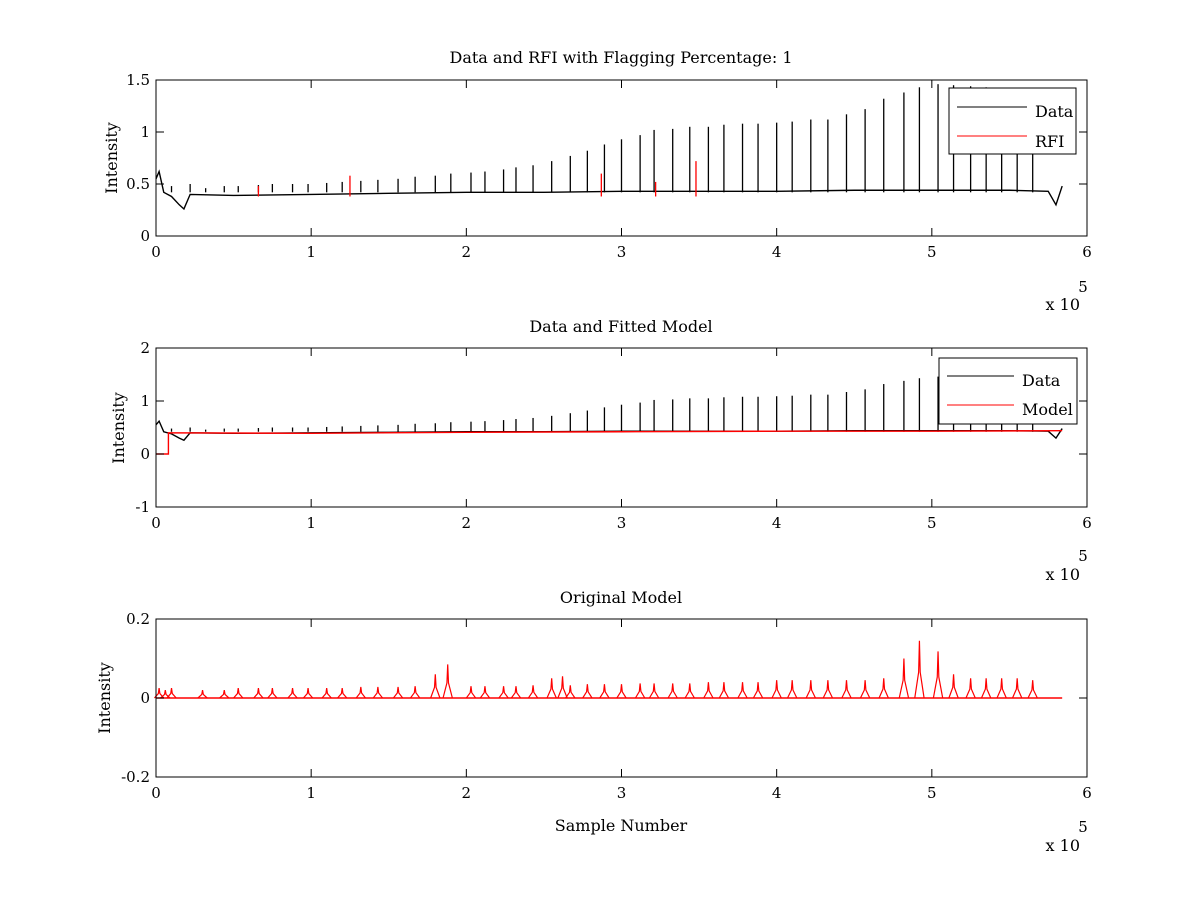 Image resolution: width=1200 pixels, height=900 pixels. I want to click on legend: Data Model, so click(1008, 391).